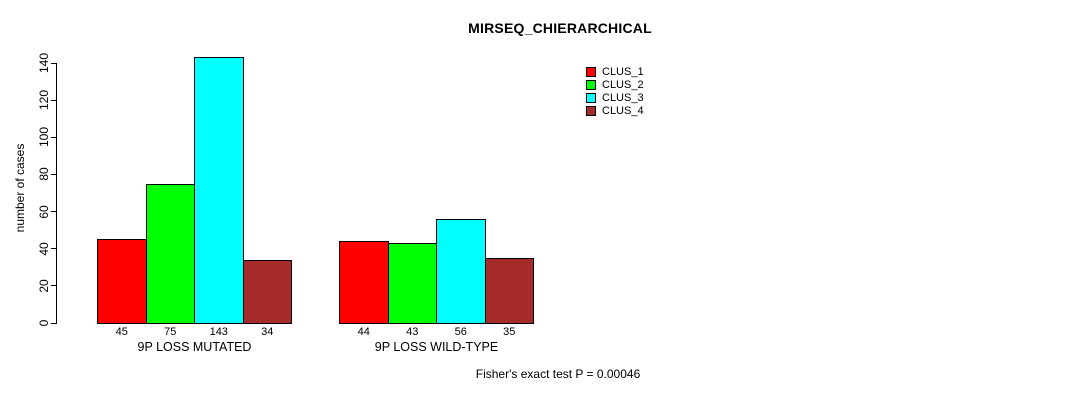  Describe the element at coordinates (44, 286) in the screenshot. I see `y-axis-tick-label: 20` at that location.